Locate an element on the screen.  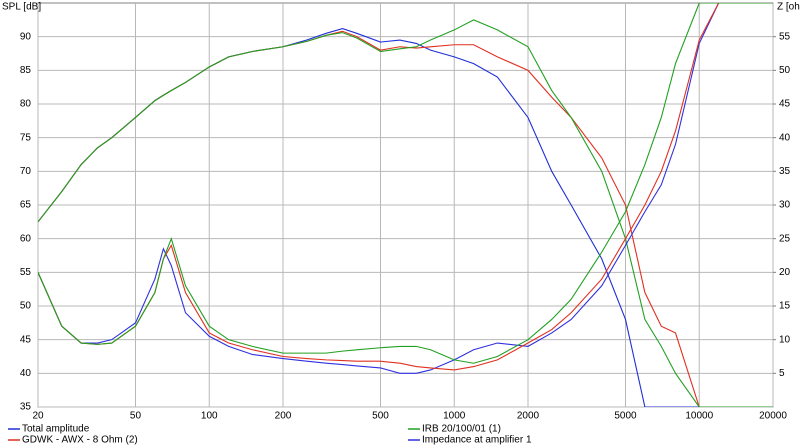
y2-tick-label: 15 is located at coordinates (785, 306).